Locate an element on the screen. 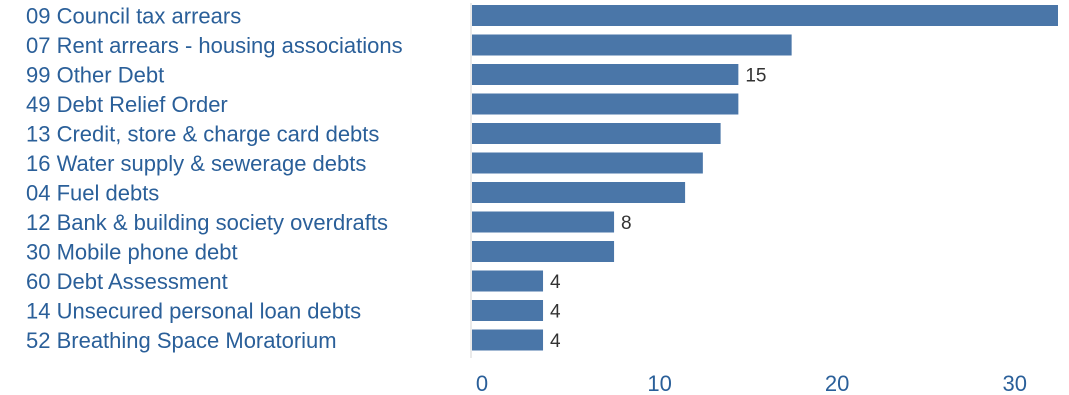 The height and width of the screenshot is (395, 1069). x-tick-label: 30 is located at coordinates (1014, 383).